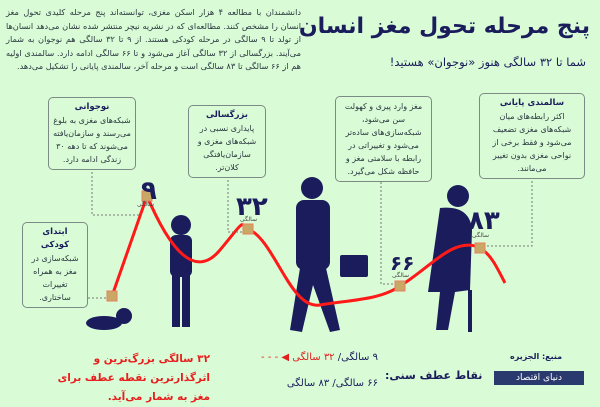 The image size is (600, 407). I want to click on turning-points-label: نقاط عطف سنی:, so click(434, 375).